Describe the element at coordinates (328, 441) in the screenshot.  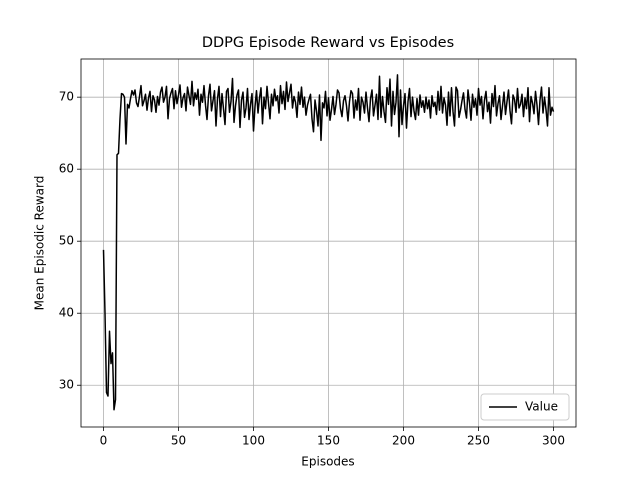
I see `x-tick-label: 150` at that location.